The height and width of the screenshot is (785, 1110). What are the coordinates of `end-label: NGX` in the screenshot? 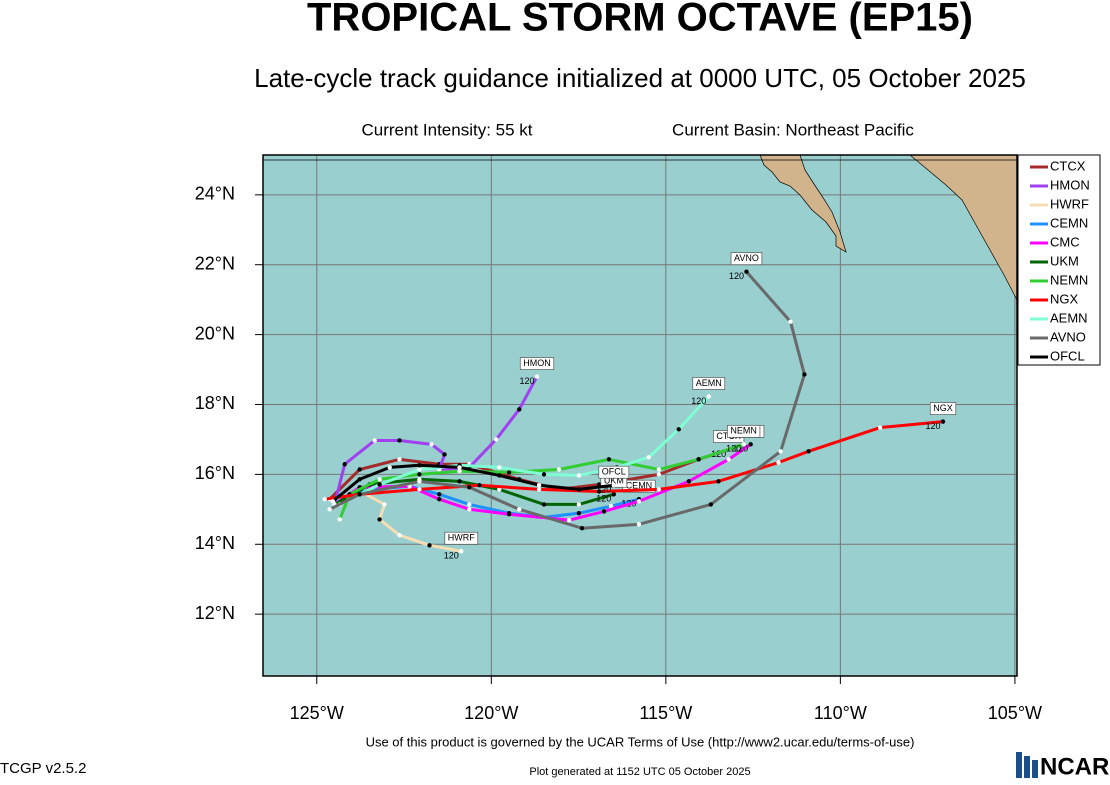 It's located at (943, 408).